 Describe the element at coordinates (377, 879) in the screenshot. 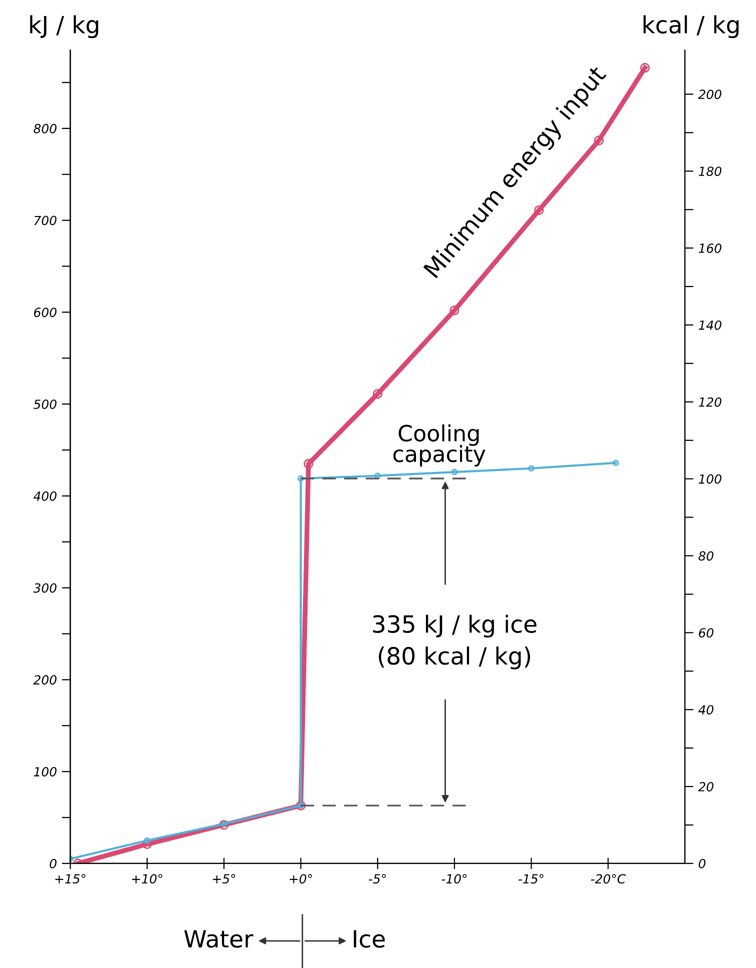

I see `x-tick-label: -5°` at that location.